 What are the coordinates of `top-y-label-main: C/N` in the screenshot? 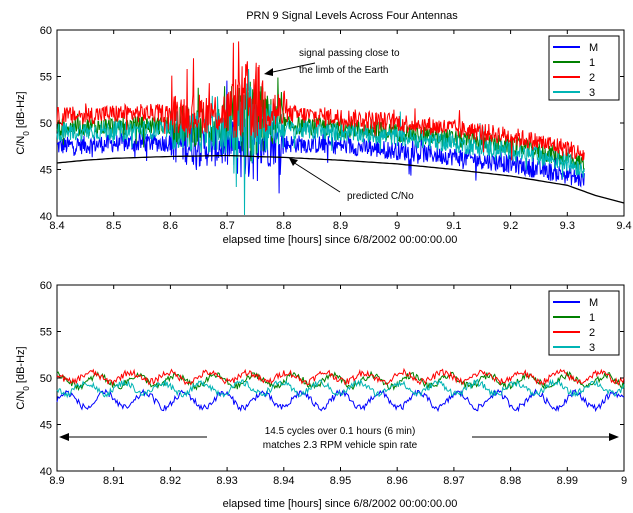 It's located at (21, 145).